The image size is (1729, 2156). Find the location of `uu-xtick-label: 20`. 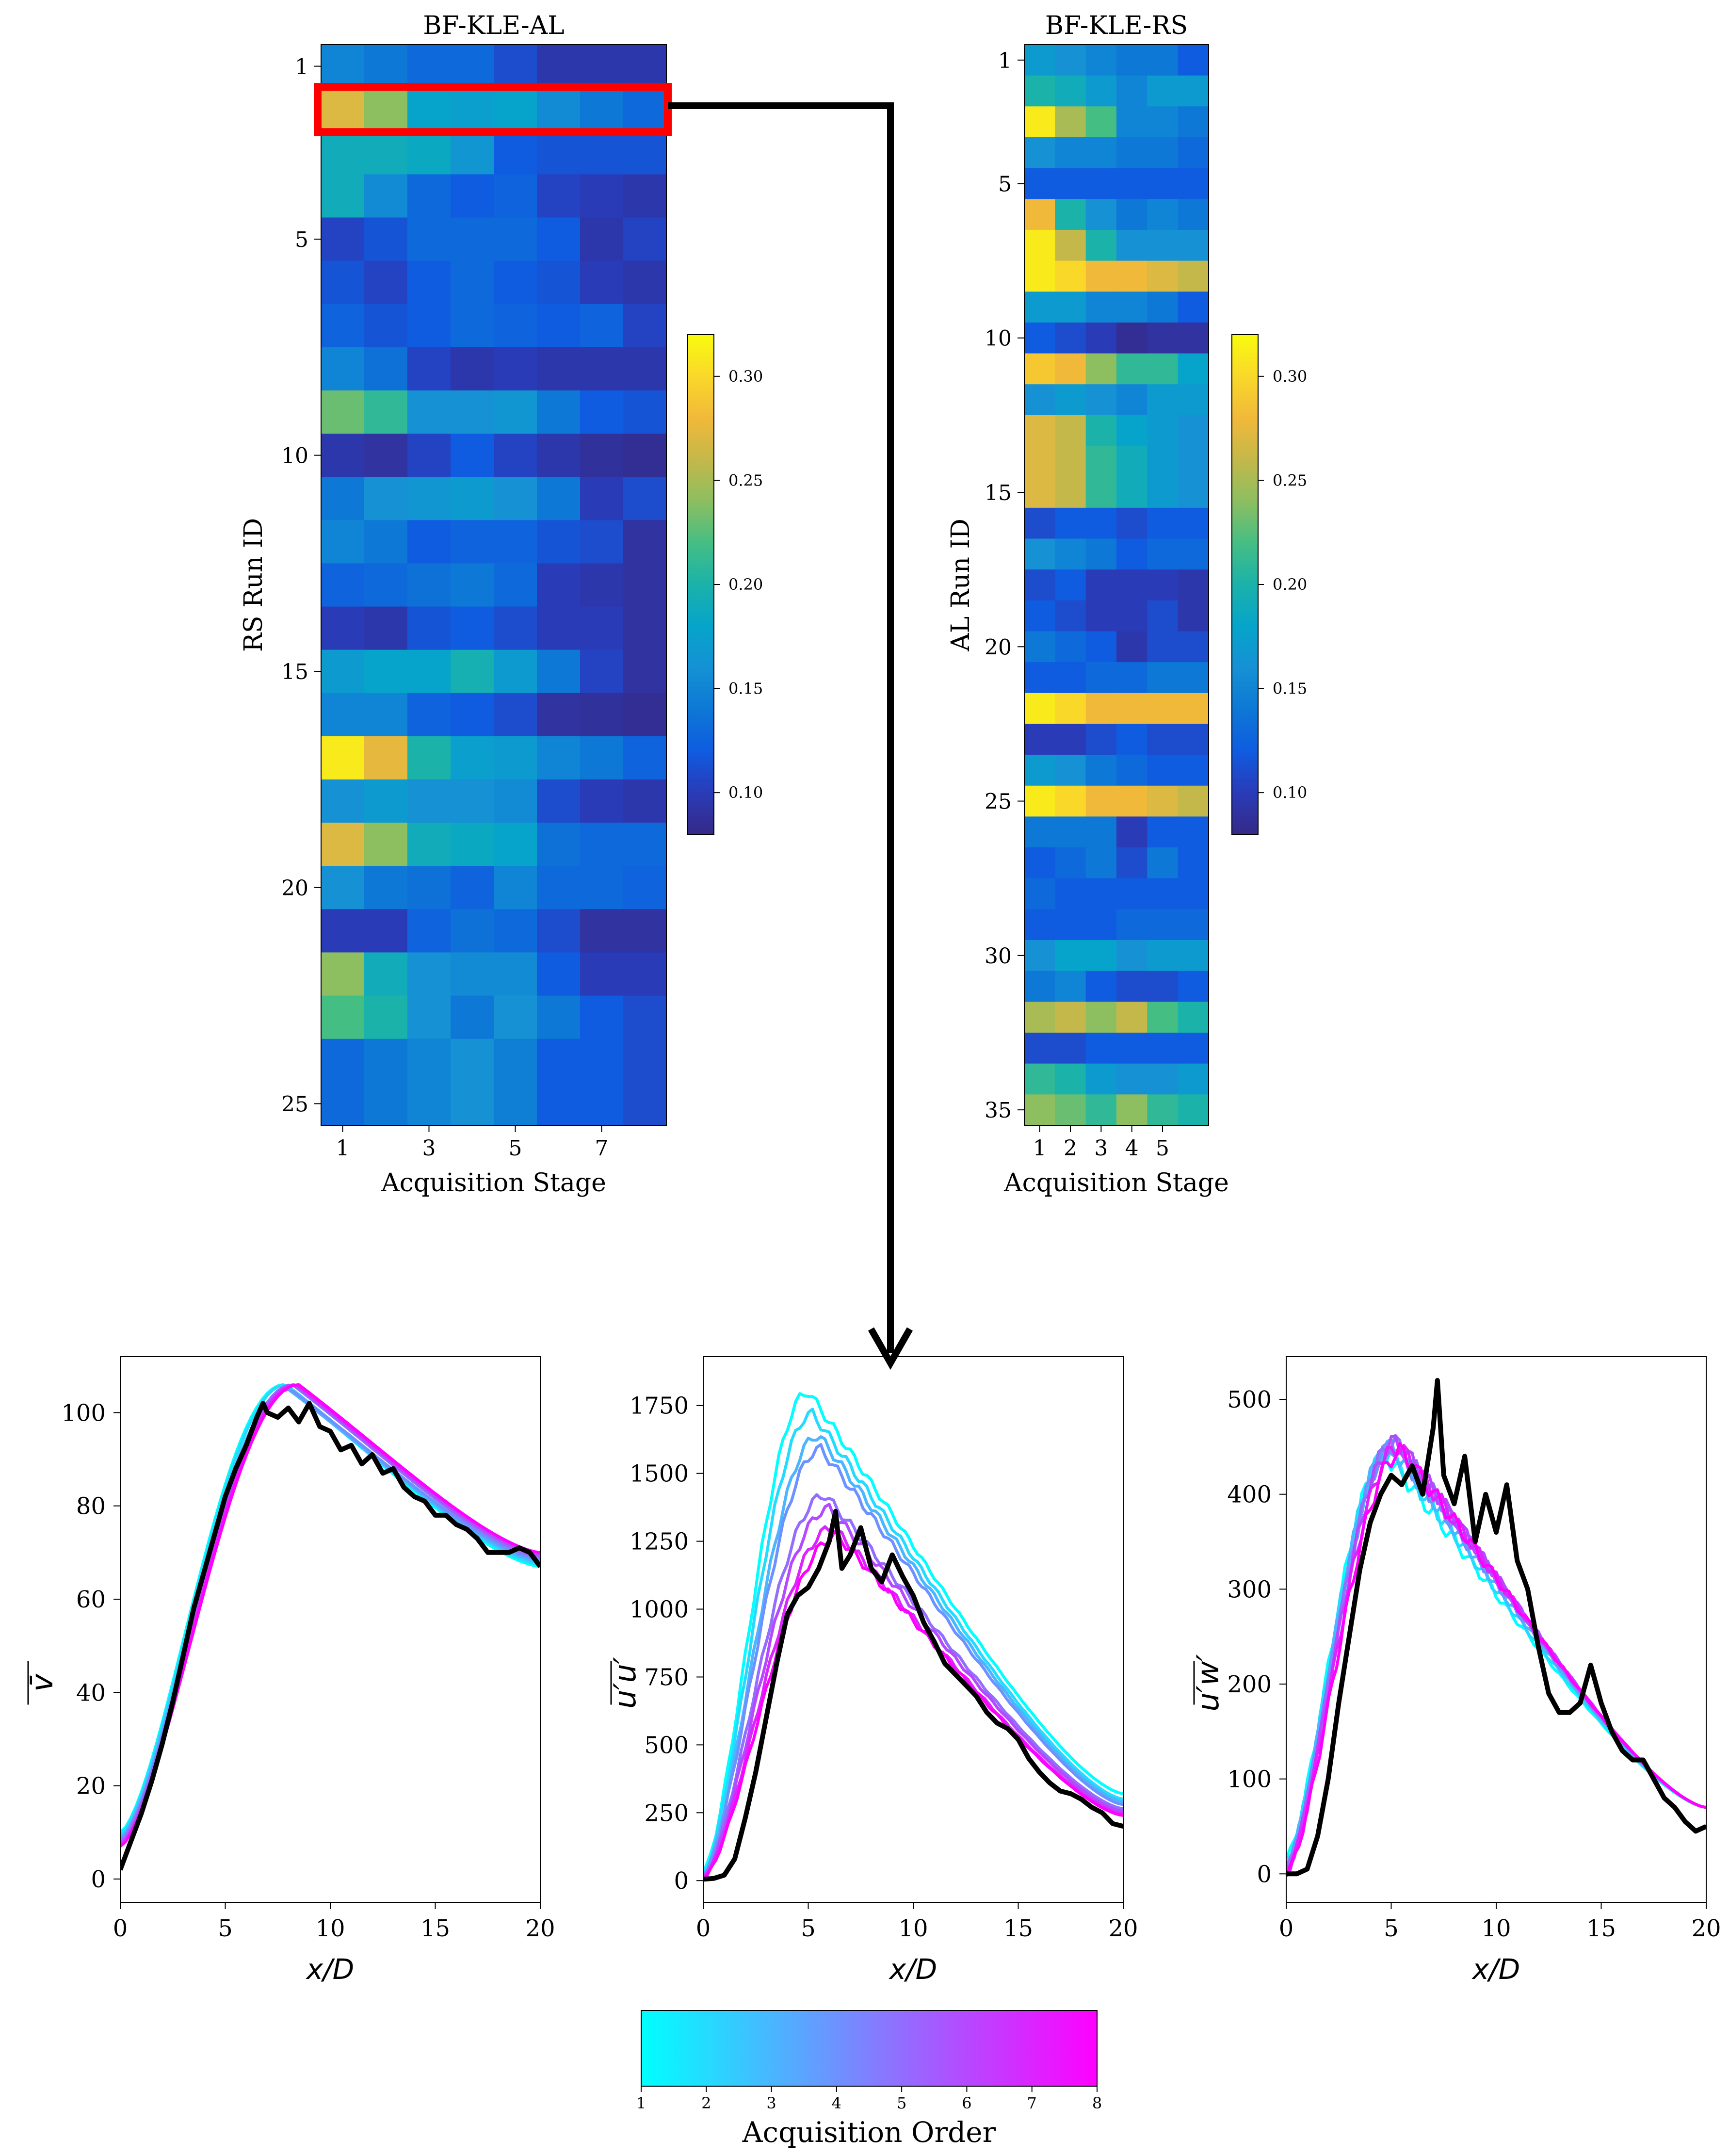

uu-xtick-label: 20 is located at coordinates (1123, 1929).